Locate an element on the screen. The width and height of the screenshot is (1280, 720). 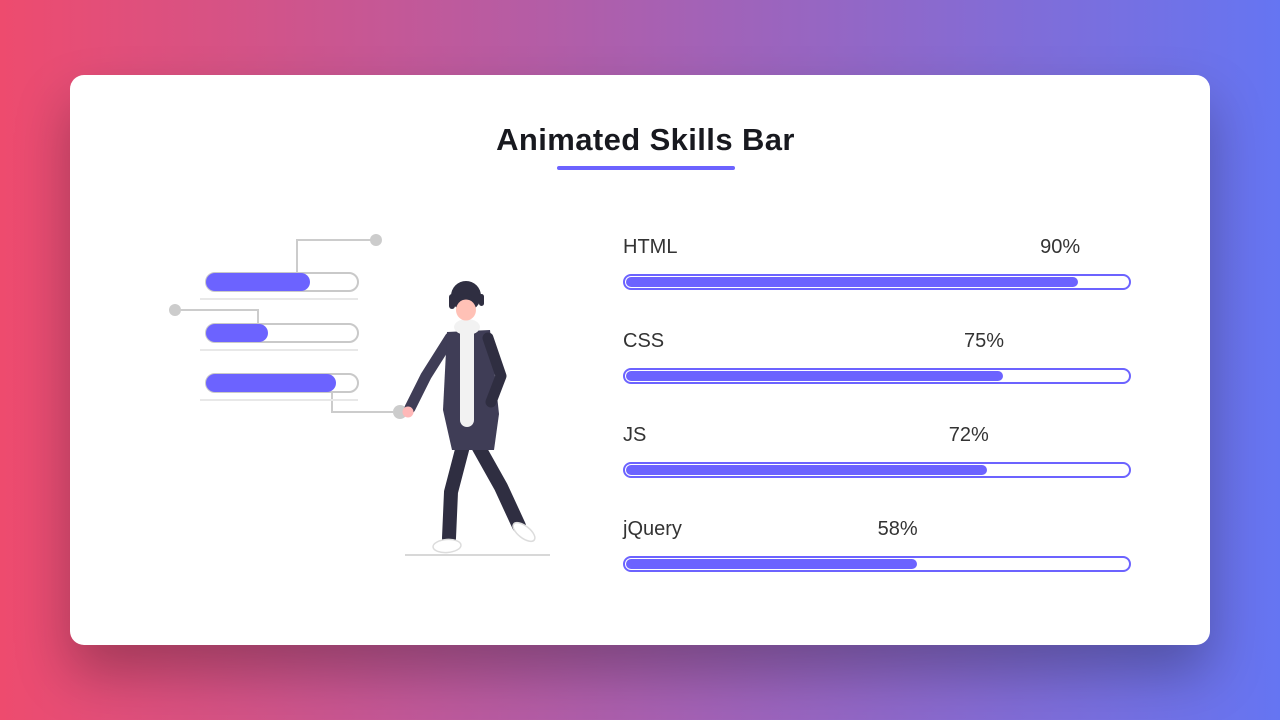
mini-progress-bars is located at coordinates (282, 332).